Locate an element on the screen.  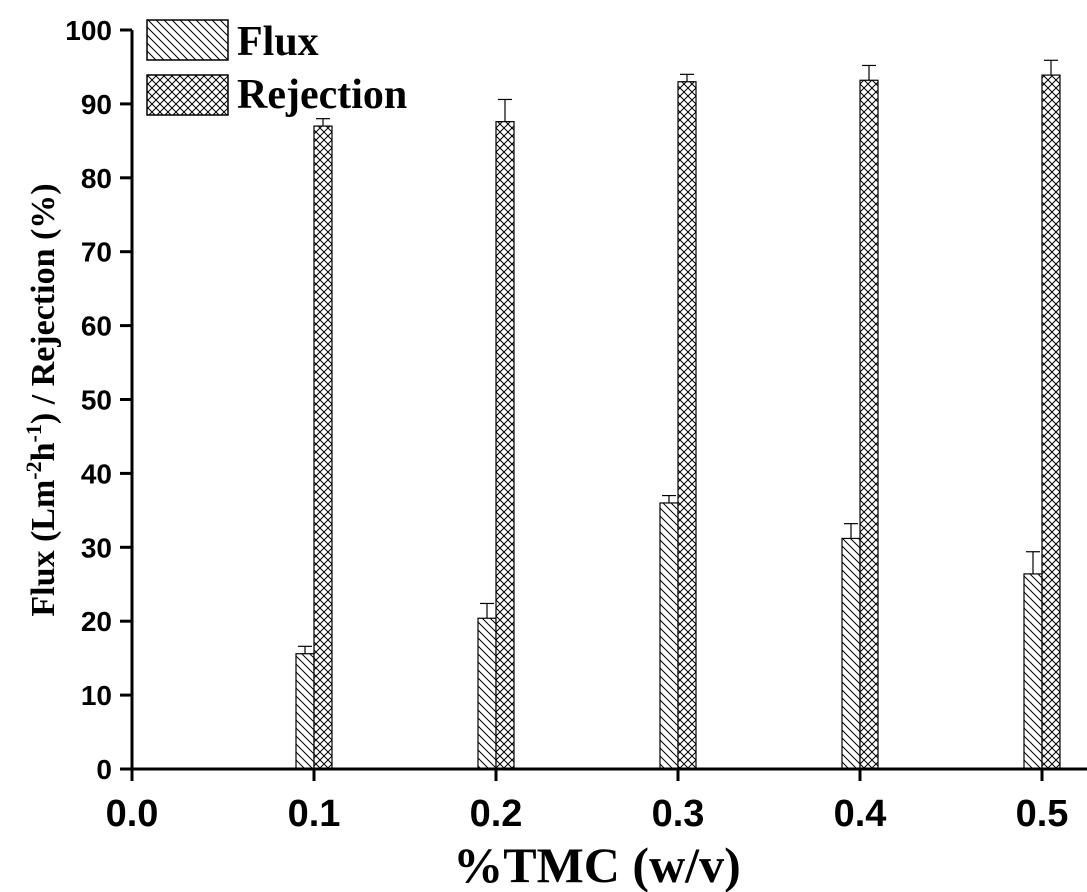
x-tick-label-2: 0.2 is located at coordinates (496, 814).